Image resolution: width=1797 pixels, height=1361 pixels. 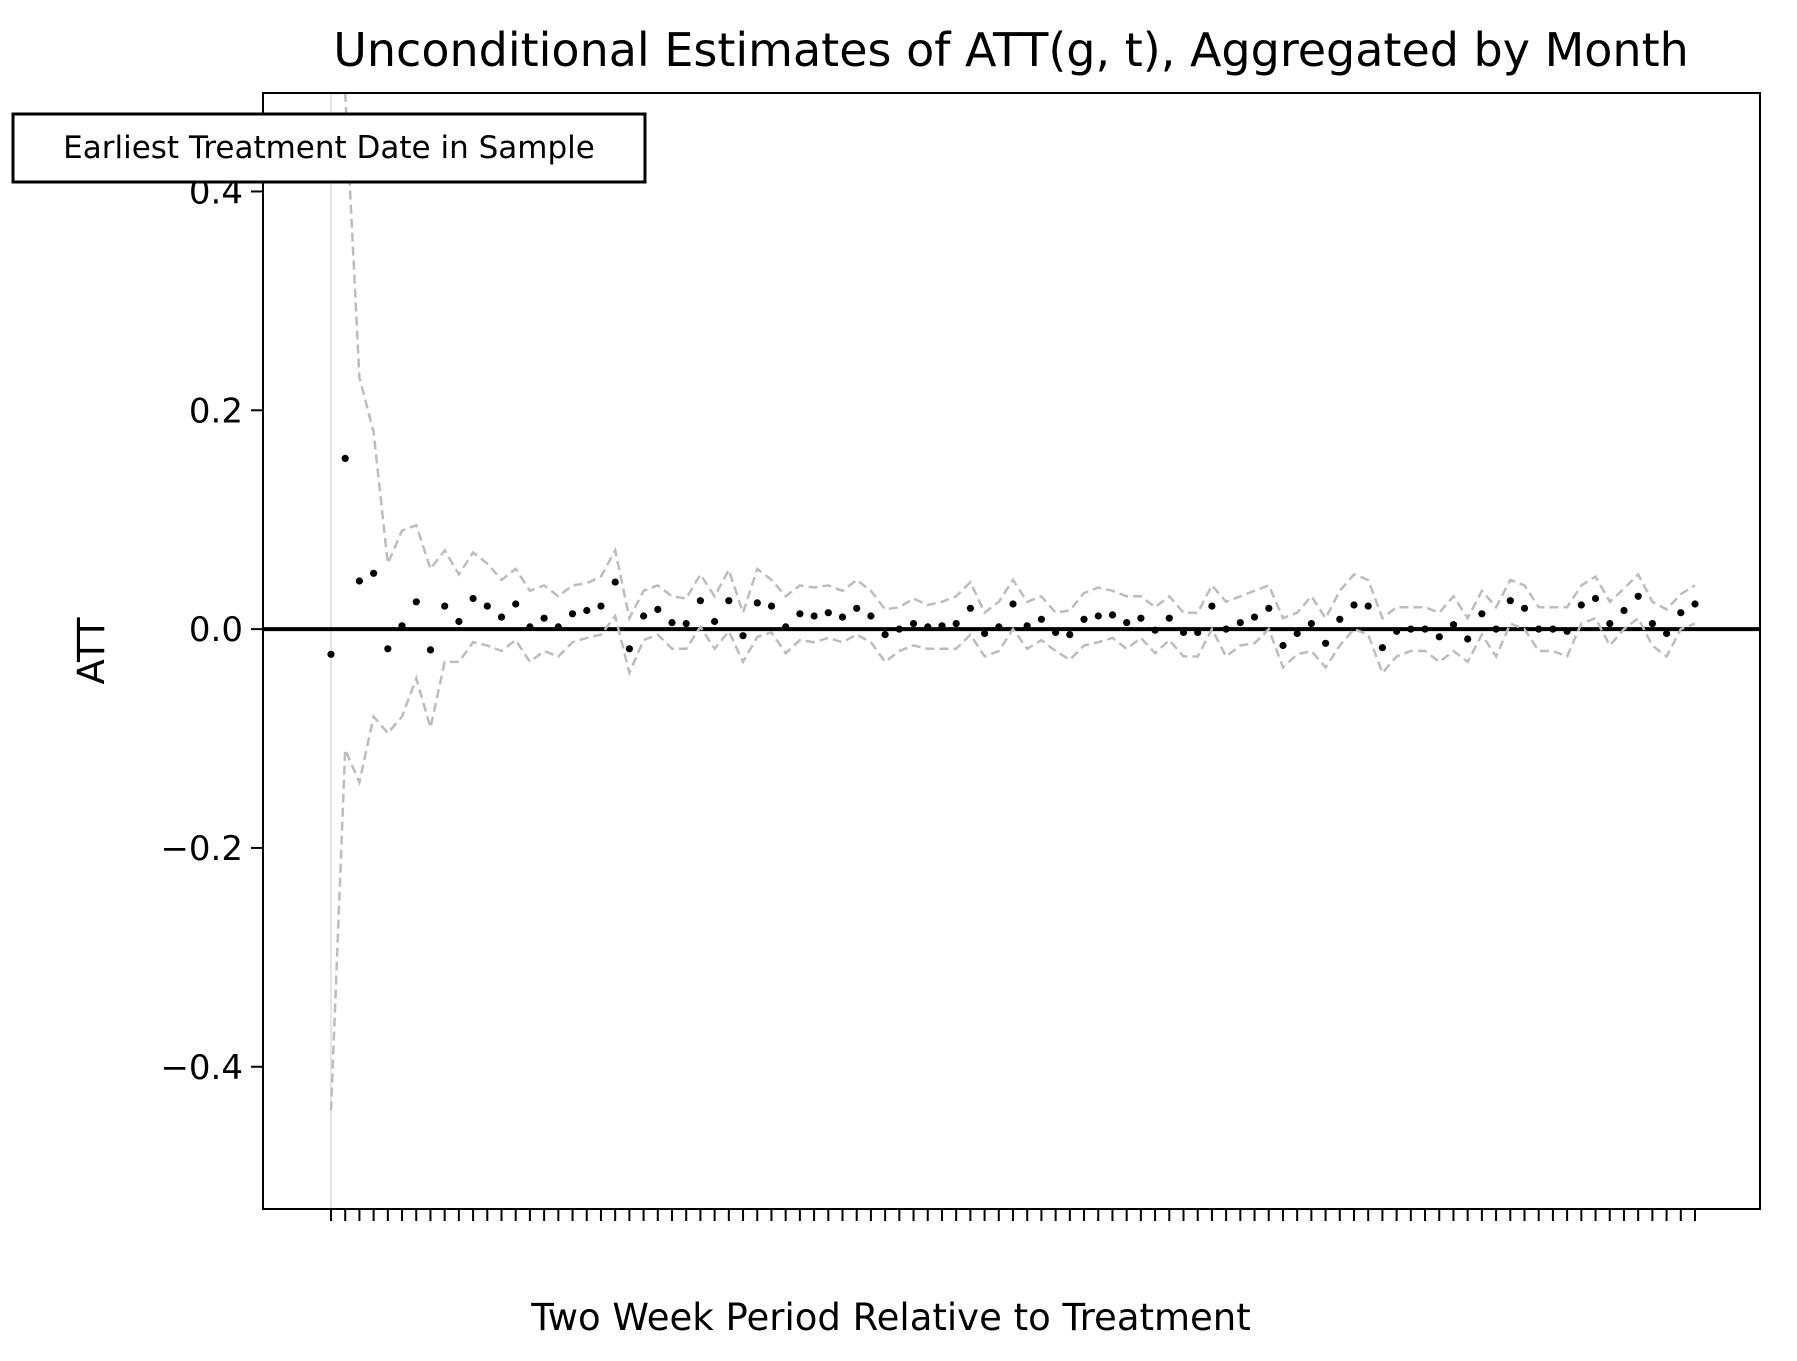 I want to click on treatment-annotation: Earliest Treatment Date in Sample, so click(x=329, y=148).